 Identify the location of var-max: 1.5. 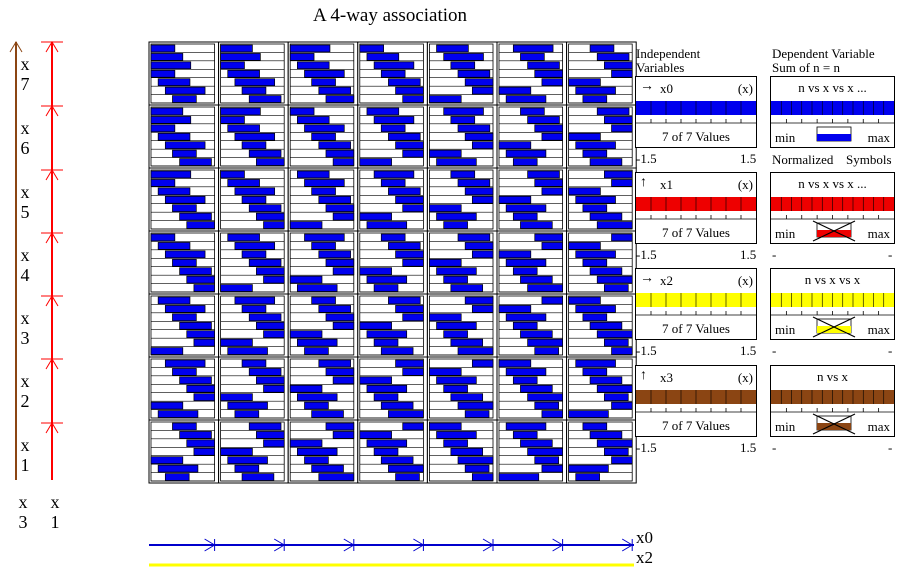
(748, 447).